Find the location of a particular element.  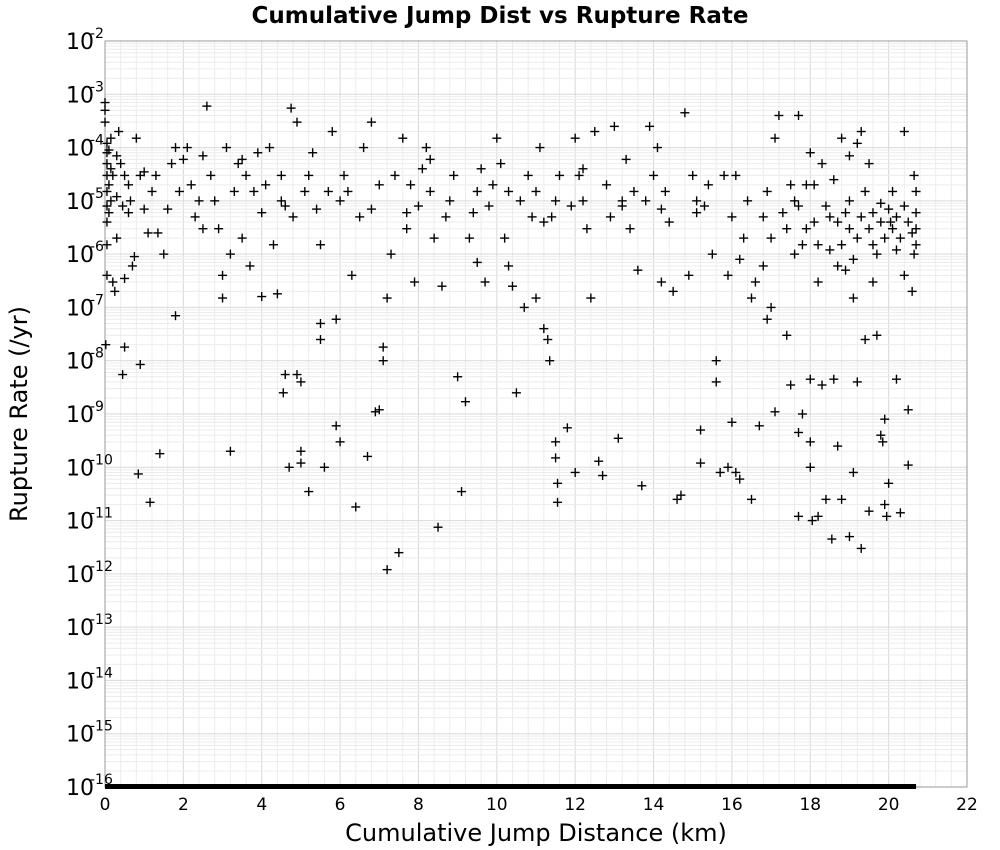

y-tick-exponent: -13 is located at coordinates (101, 620).